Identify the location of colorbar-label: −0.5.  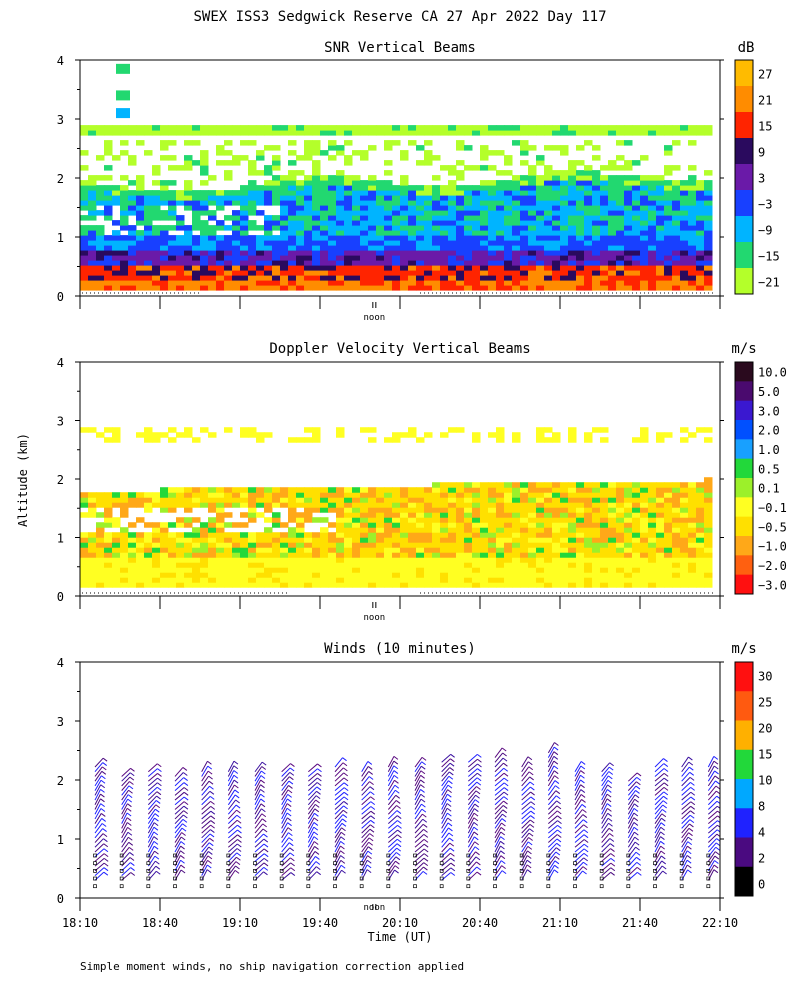
(772, 527).